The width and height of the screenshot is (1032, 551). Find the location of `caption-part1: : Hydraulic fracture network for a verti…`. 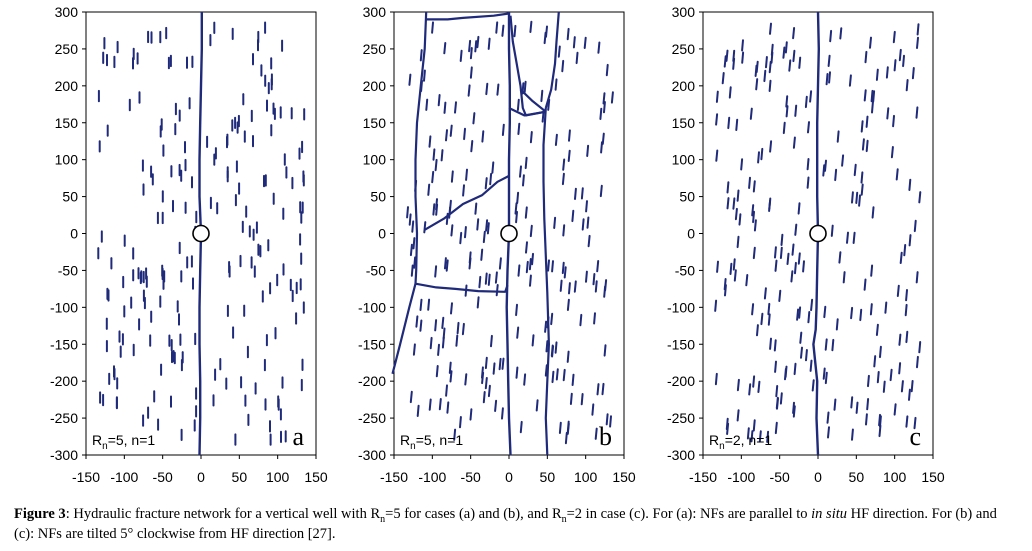

caption-part1: : Hydraulic fracture network for a verti… is located at coordinates (223, 514).